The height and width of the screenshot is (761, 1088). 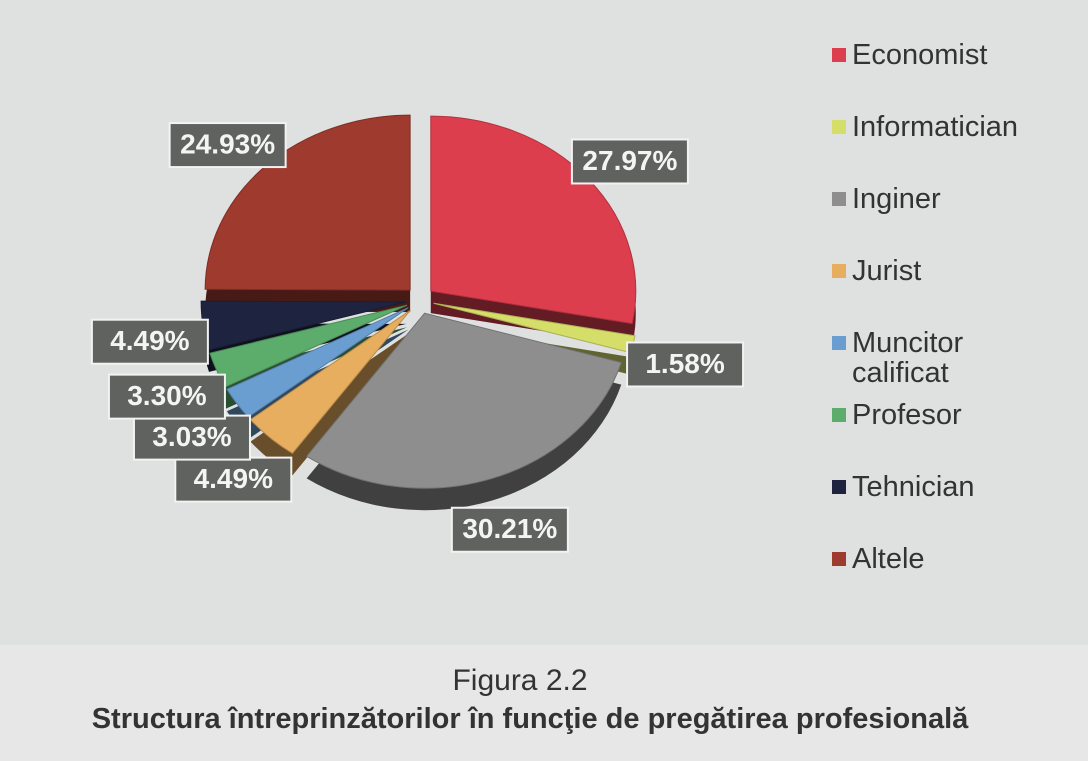 What do you see at coordinates (908, 358) in the screenshot?
I see `legend-label: Muncitor calificat` at bounding box center [908, 358].